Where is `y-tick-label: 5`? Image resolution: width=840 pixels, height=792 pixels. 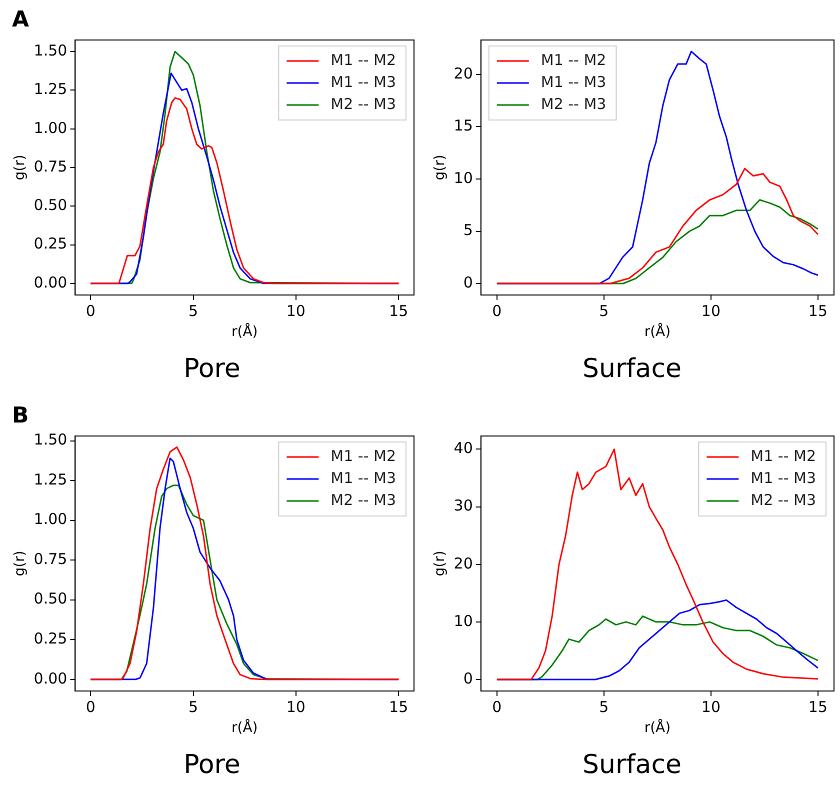
y-tick-label: 5 is located at coordinates (468, 230).